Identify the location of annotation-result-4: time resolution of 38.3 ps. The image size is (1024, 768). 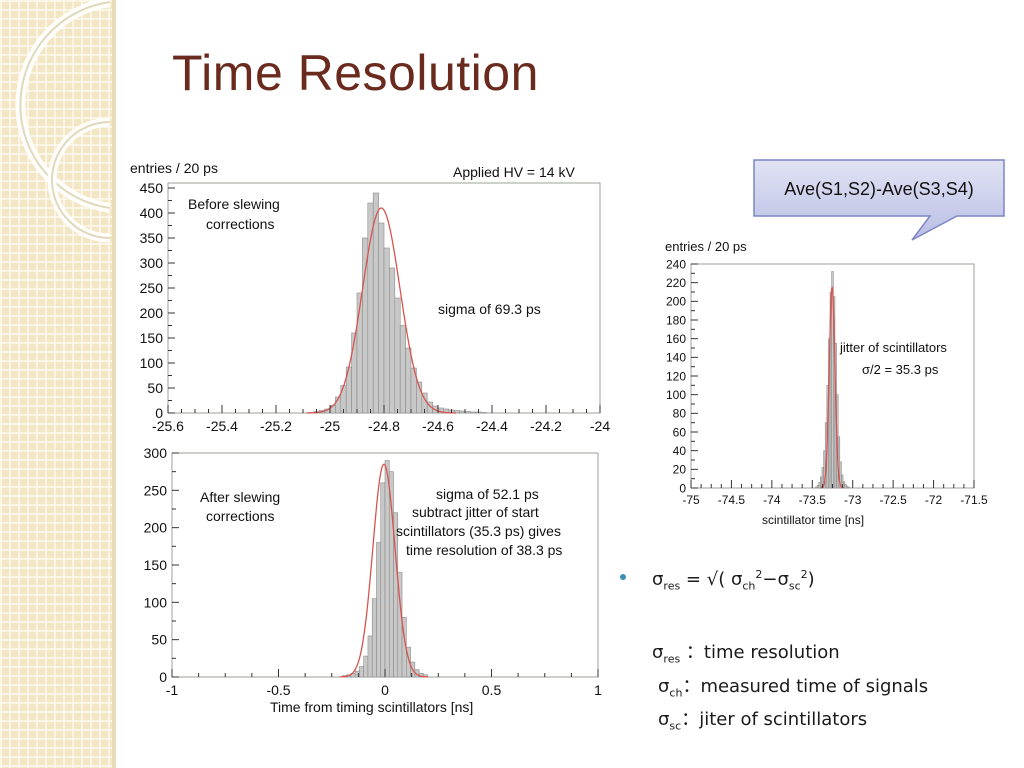
(484, 550).